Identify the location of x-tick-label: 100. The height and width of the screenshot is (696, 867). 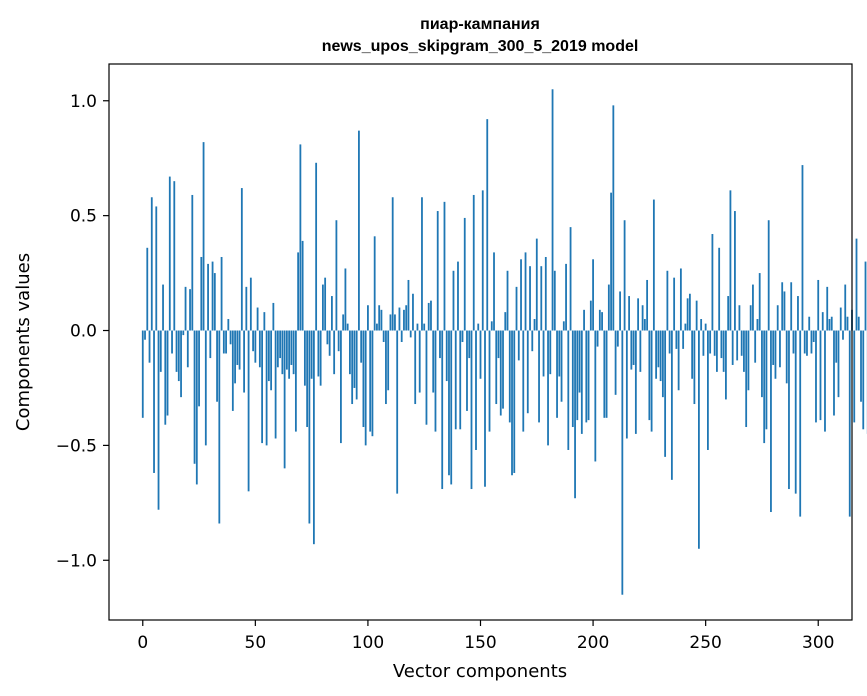
(368, 643).